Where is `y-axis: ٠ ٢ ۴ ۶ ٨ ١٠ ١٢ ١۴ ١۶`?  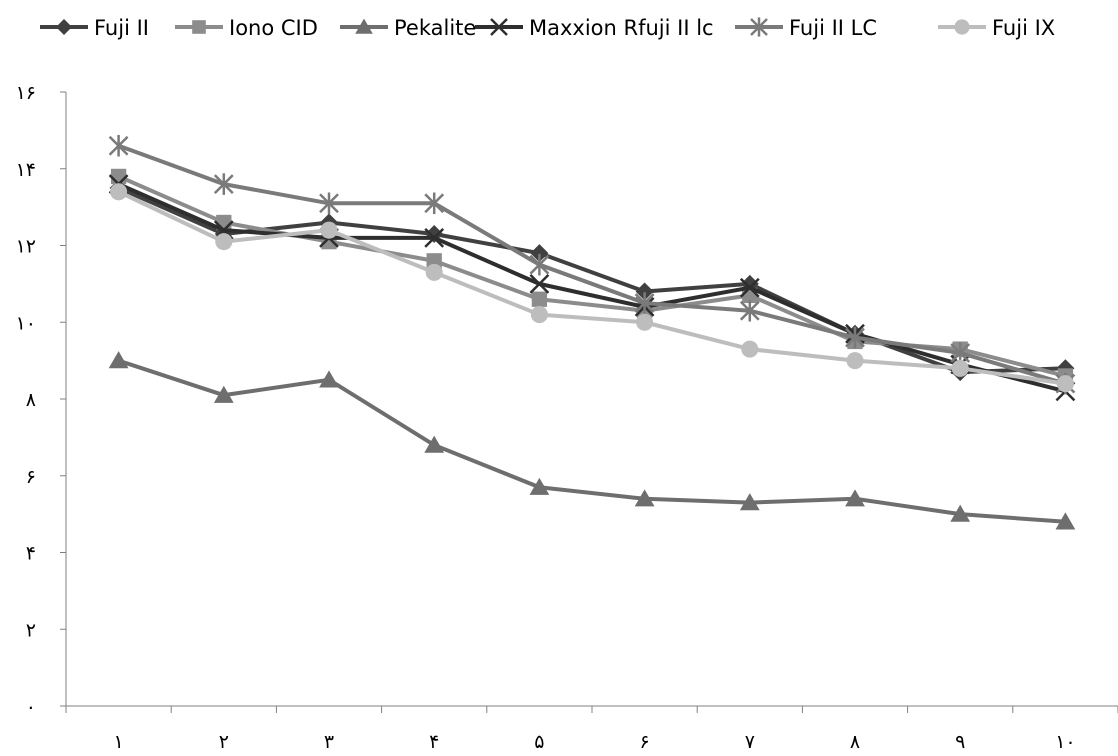 y-axis: ٠ ٢ ۴ ۶ ٨ ١٠ ١٢ ١۴ ١۶ is located at coordinates (41, 400).